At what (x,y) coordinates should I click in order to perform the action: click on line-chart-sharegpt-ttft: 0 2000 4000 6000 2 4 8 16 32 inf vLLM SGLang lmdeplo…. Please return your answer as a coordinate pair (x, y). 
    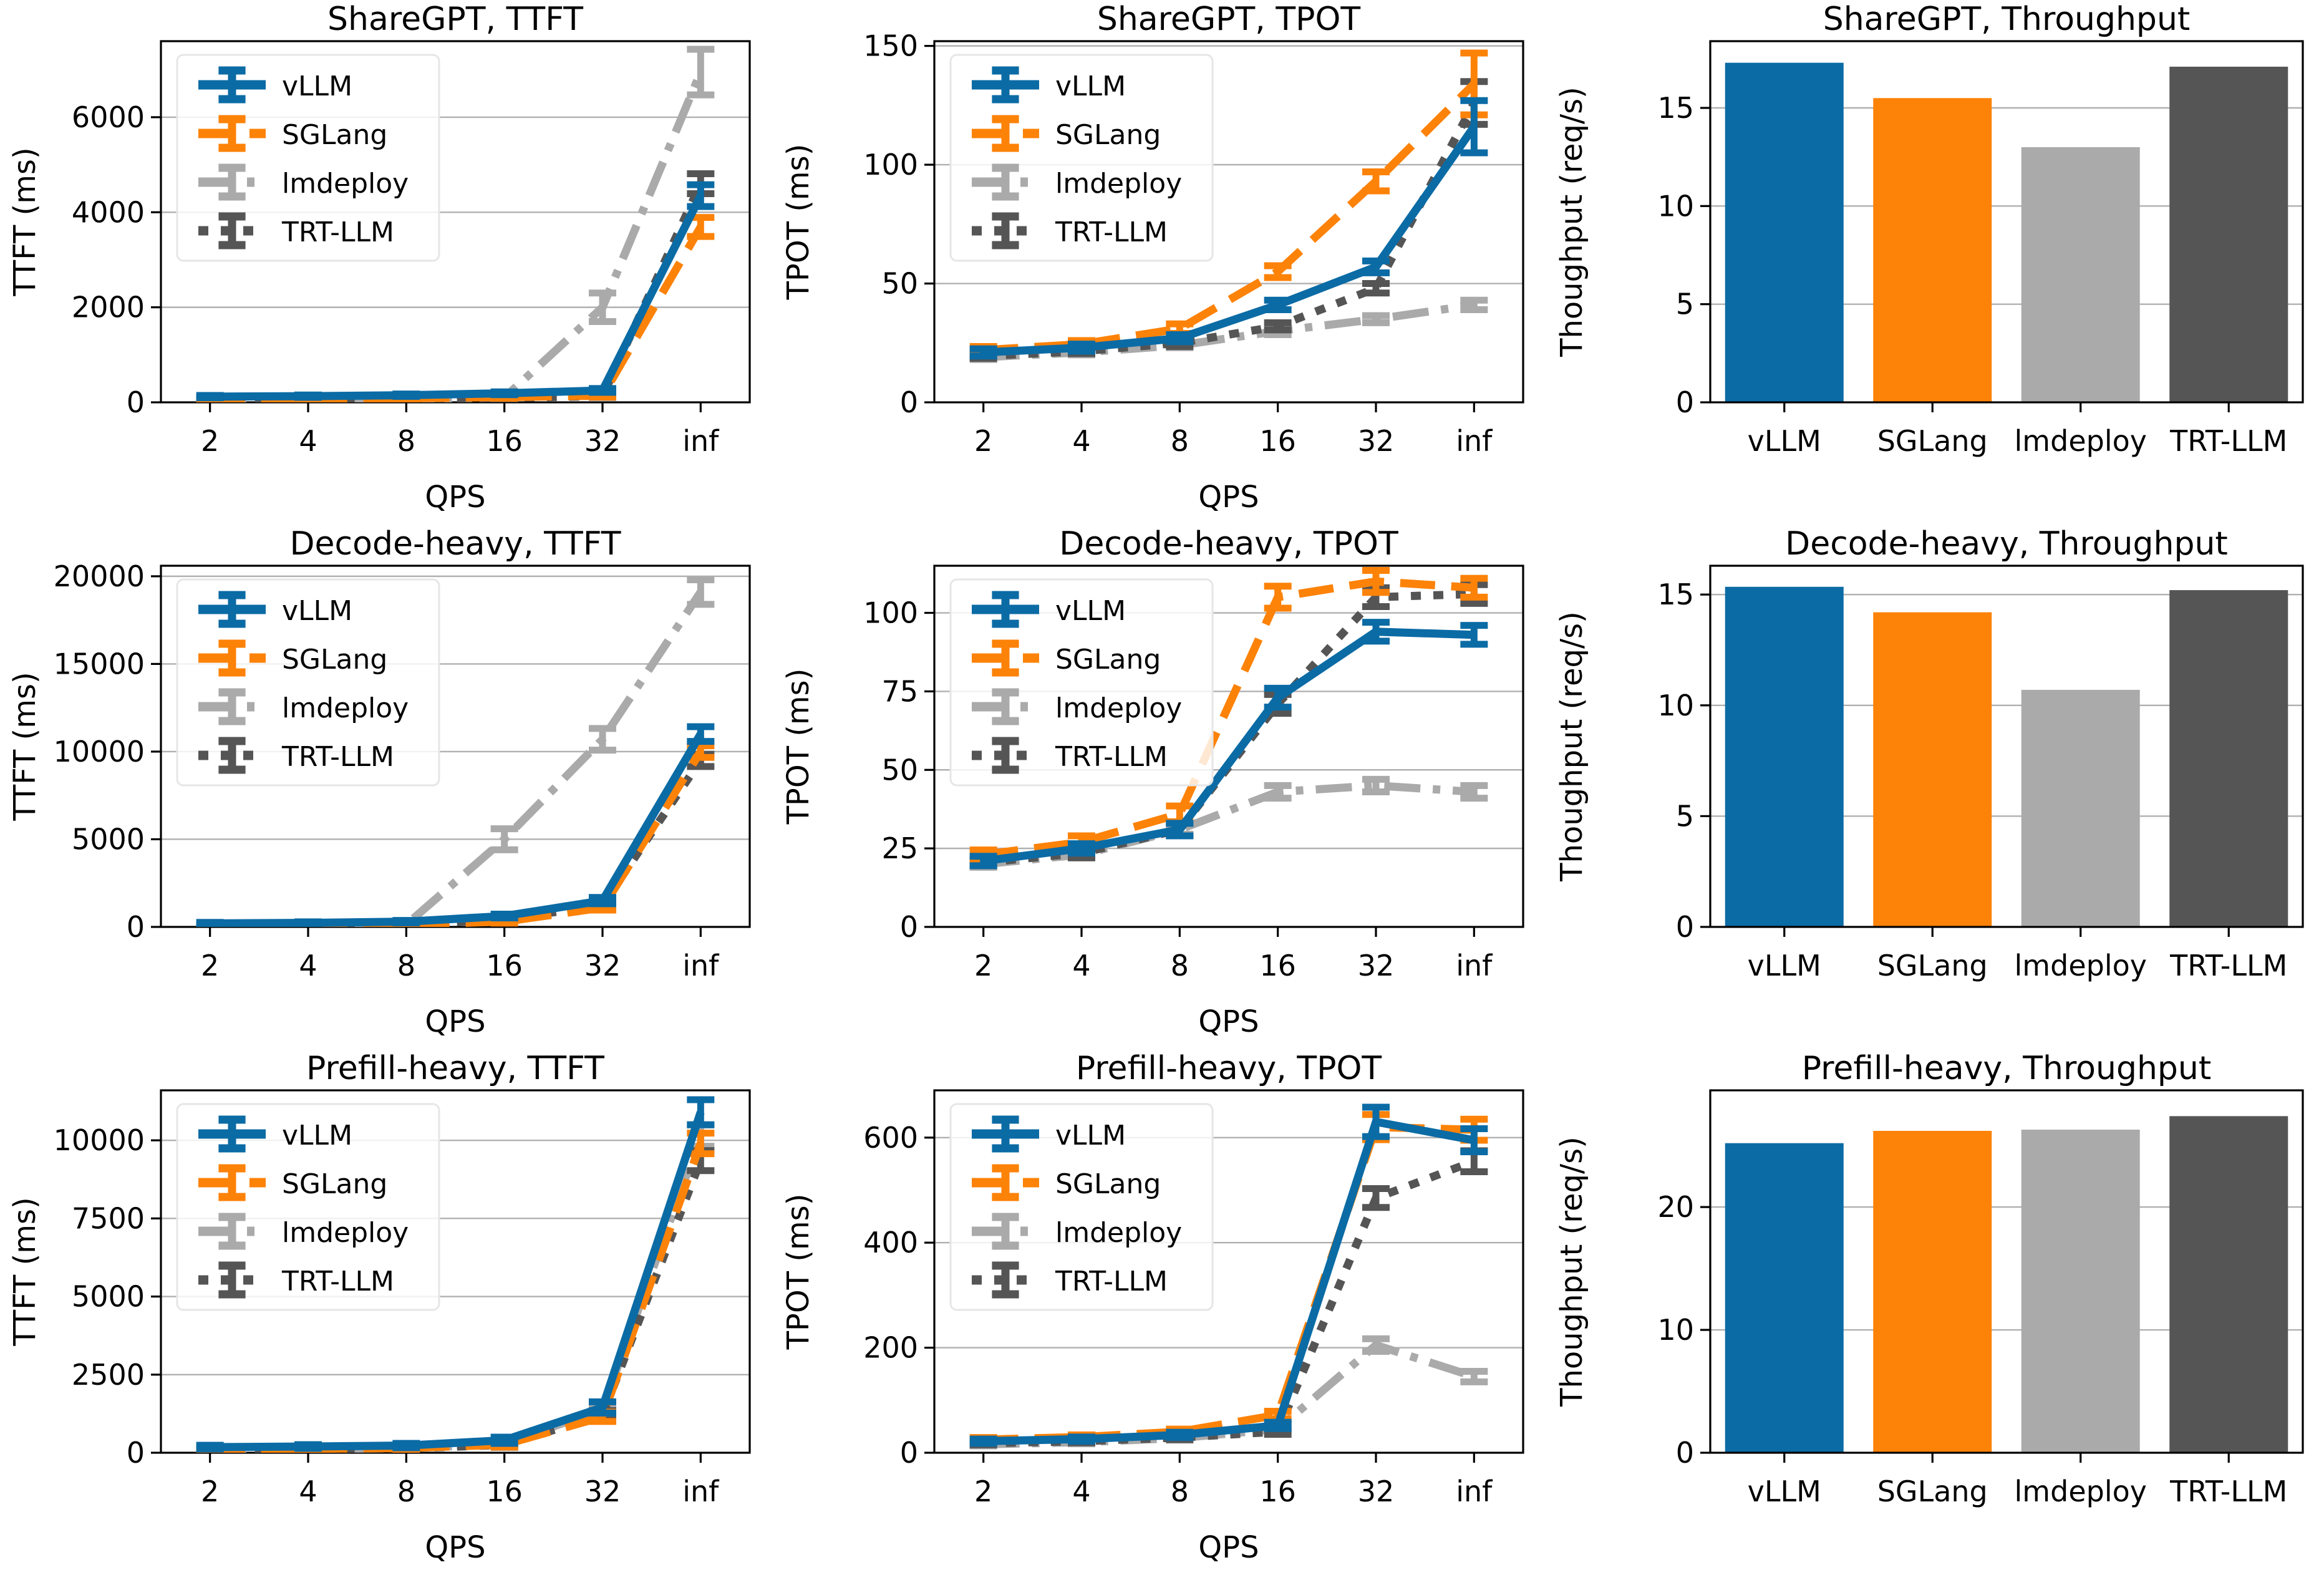
    Looking at the image, I should click on (379, 258).